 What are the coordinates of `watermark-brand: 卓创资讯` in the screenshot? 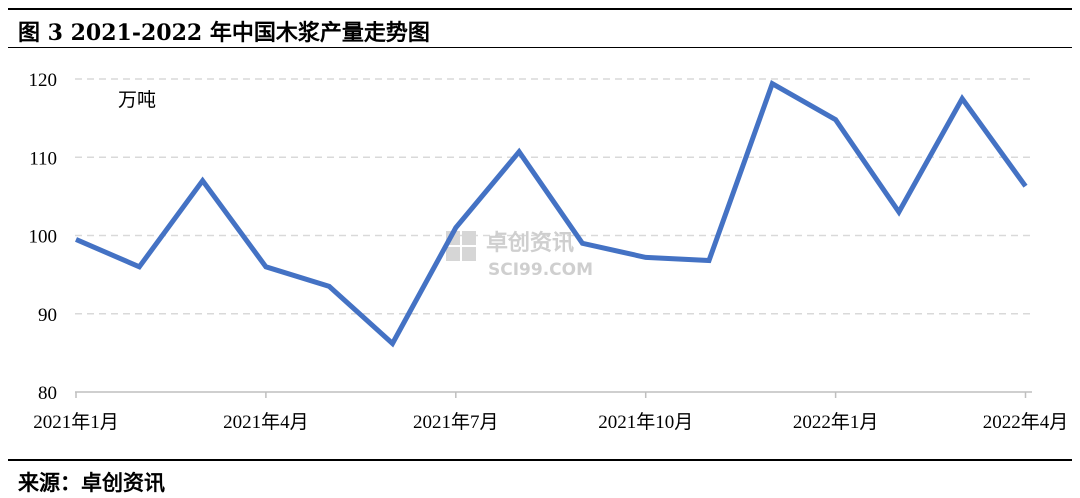 It's located at (530, 243).